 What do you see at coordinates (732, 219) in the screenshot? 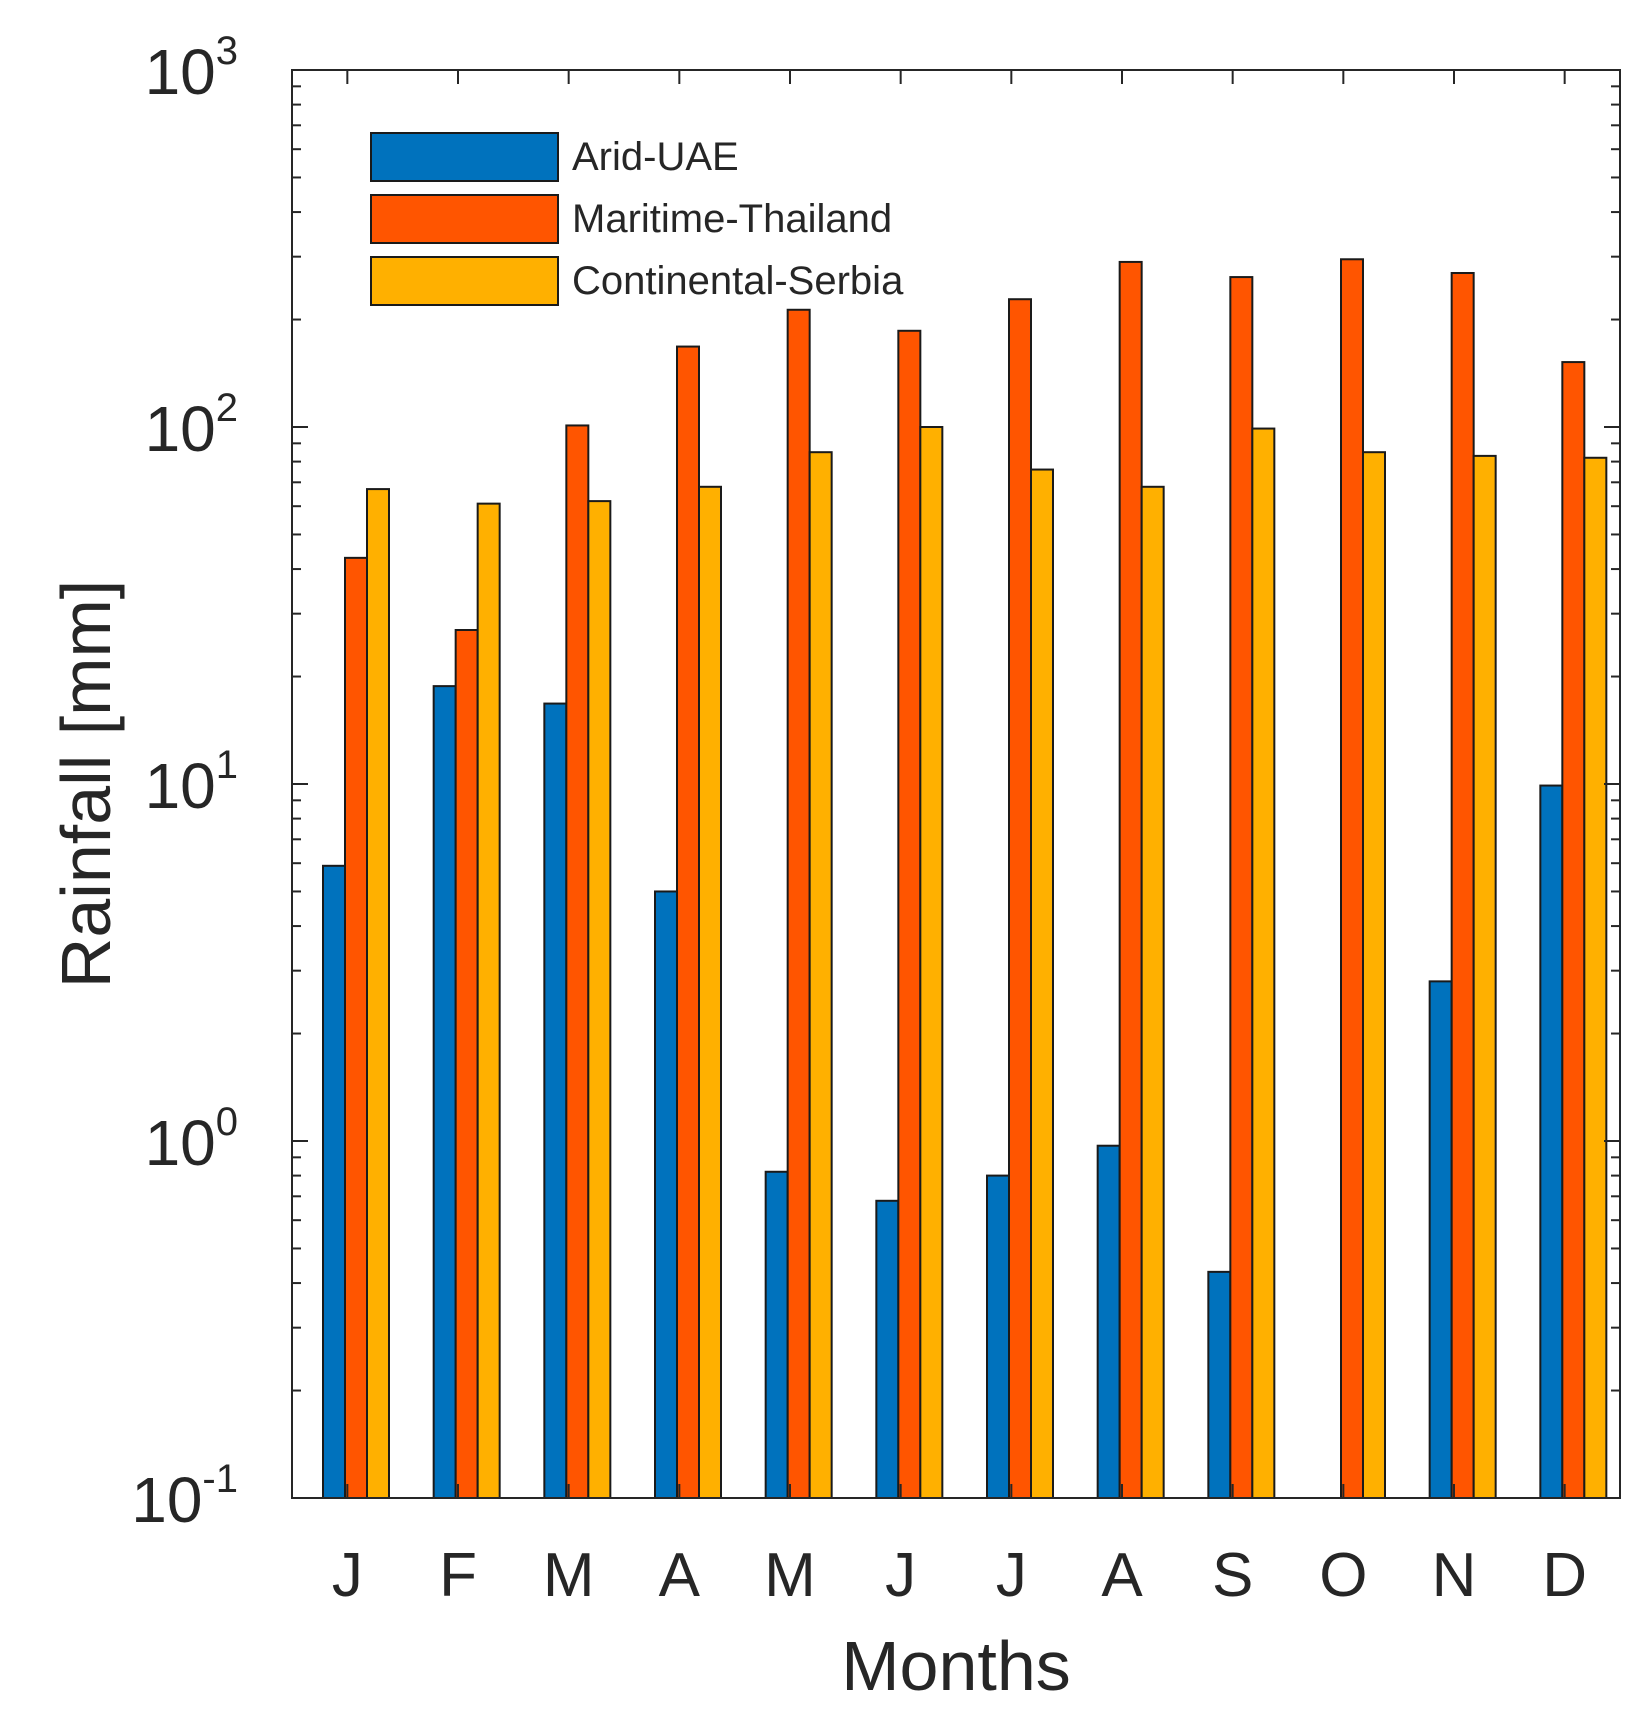
I see `legend-label: Maritime-Thailand` at bounding box center [732, 219].